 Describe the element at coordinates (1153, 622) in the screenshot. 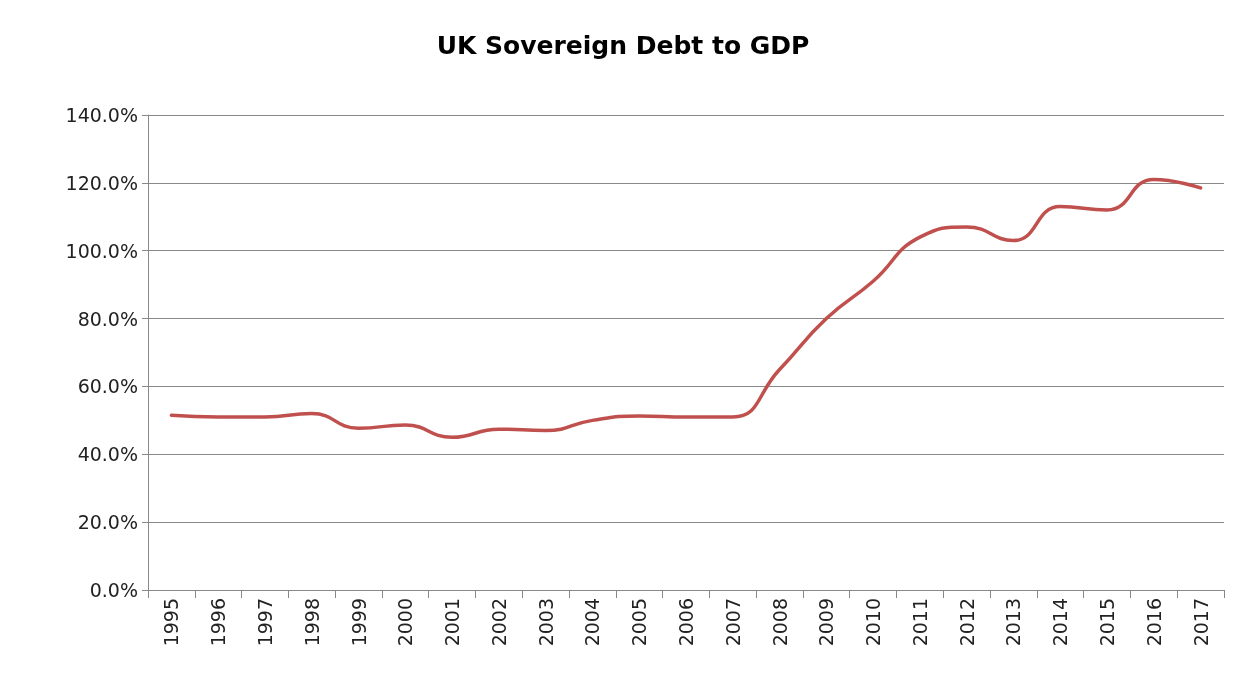

I see `x-tick-label: 2016` at that location.